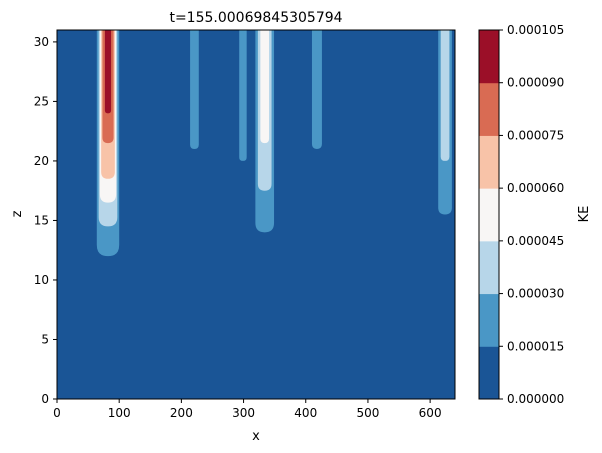  What do you see at coordinates (41, 280) in the screenshot?
I see `y-tick-label: 10` at bounding box center [41, 280].